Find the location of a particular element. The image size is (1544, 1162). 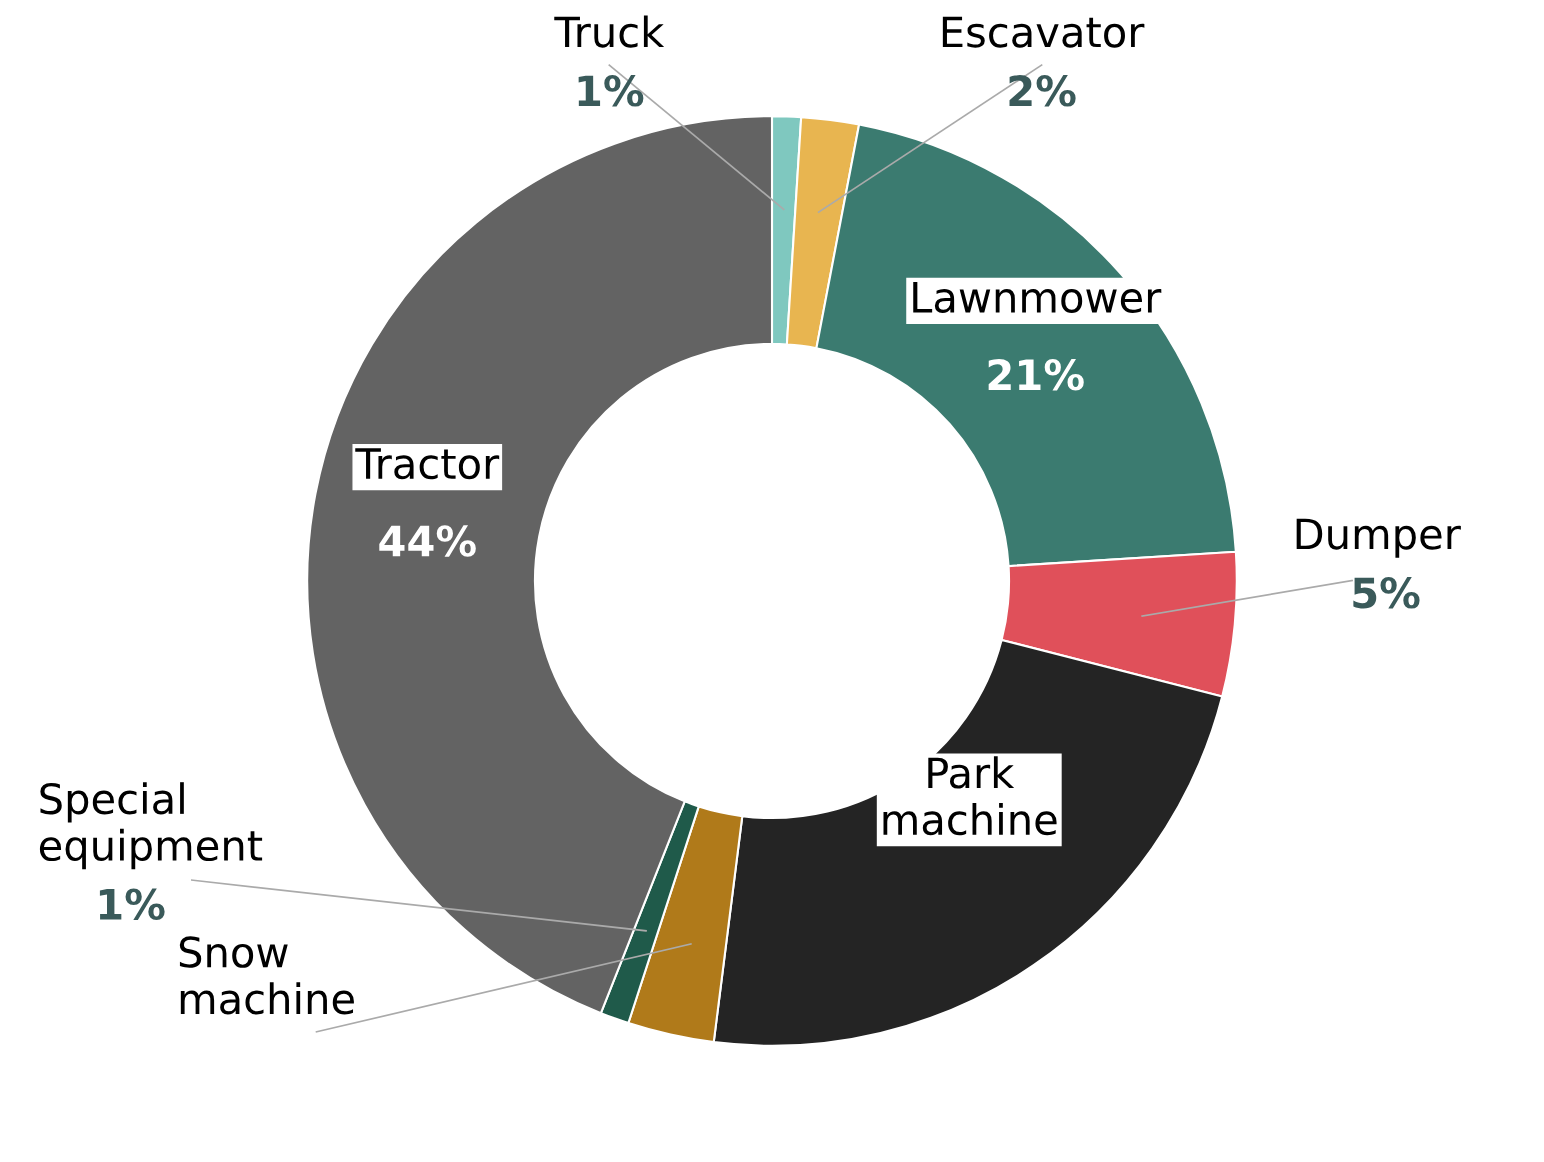

slice-label: Dumper is located at coordinates (1378, 538).